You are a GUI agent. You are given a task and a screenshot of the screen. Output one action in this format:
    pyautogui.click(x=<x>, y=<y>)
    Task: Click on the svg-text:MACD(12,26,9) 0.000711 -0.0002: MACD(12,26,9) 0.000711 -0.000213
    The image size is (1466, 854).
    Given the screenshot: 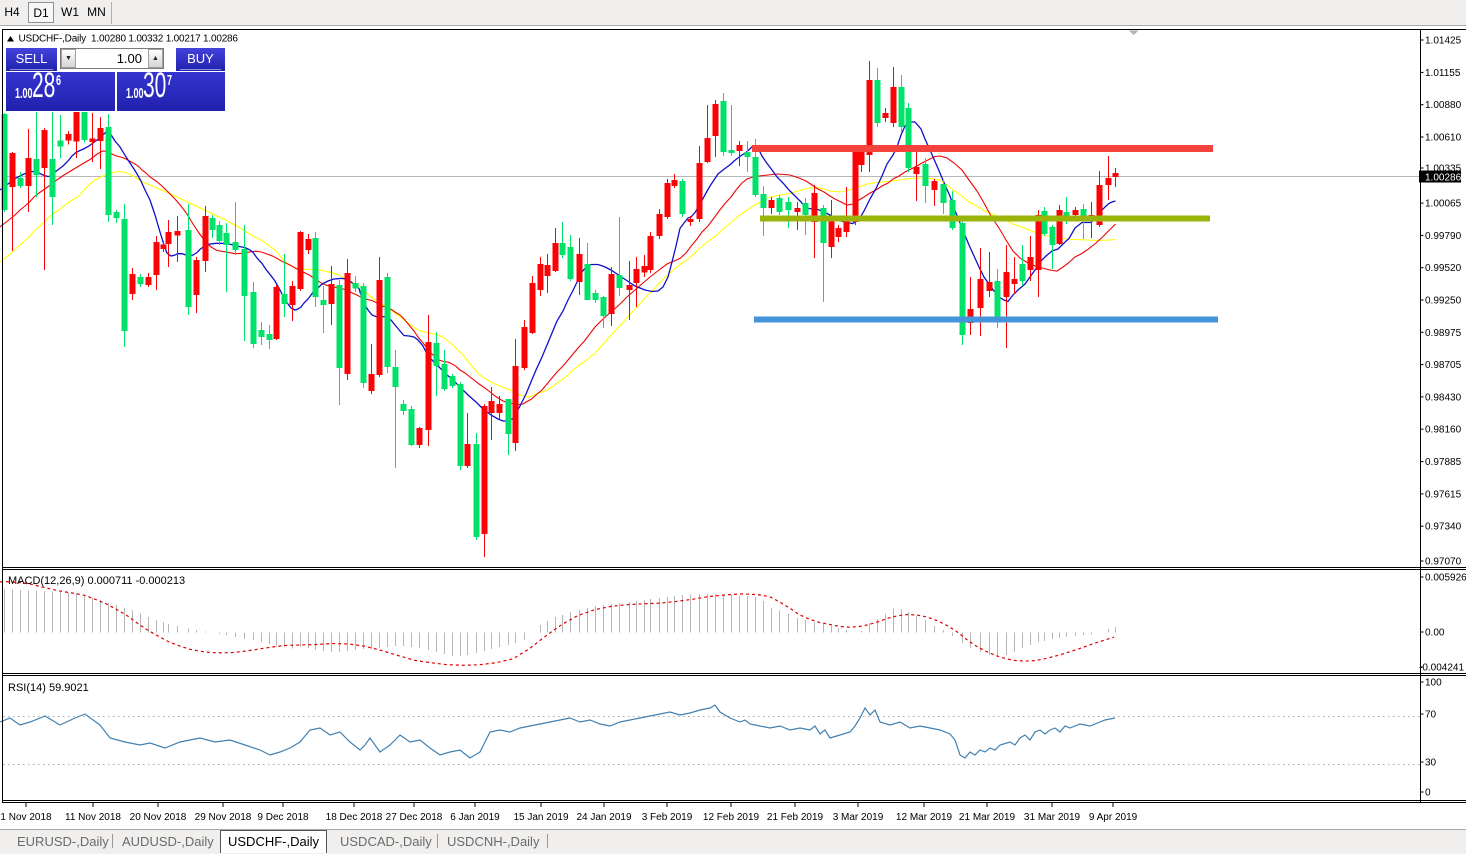 What is the action you would take?
    pyautogui.click(x=96, y=581)
    